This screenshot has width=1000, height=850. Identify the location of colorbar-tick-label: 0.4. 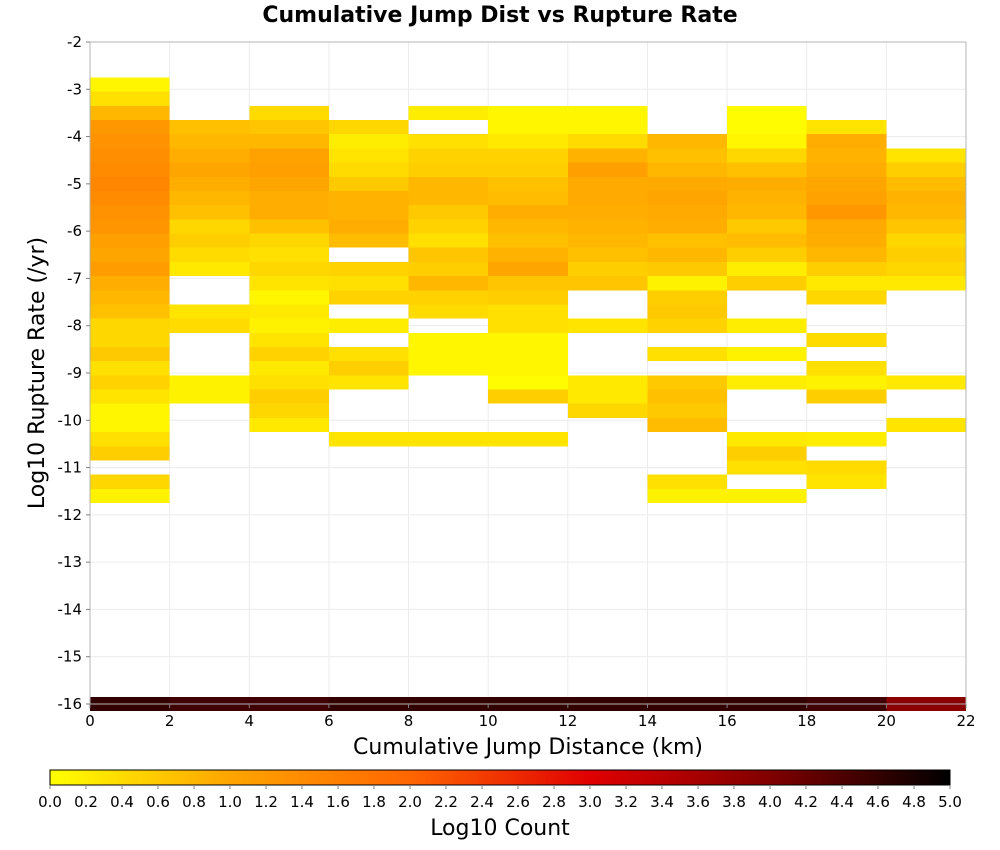
(122, 802).